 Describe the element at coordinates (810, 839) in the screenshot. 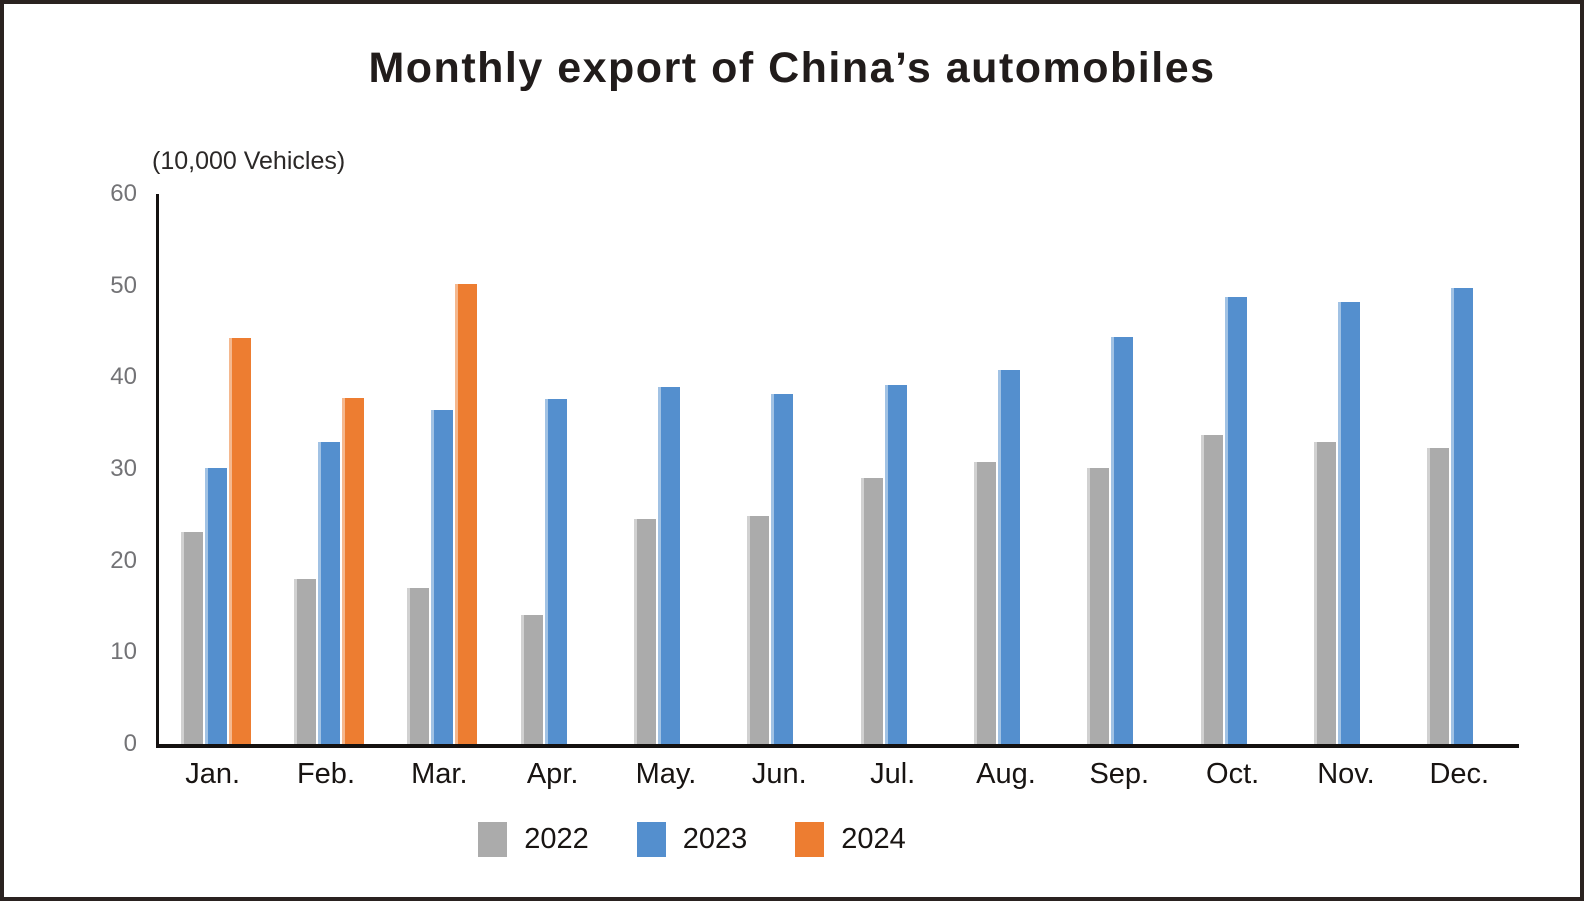

I see `legend-swatch-2024` at that location.